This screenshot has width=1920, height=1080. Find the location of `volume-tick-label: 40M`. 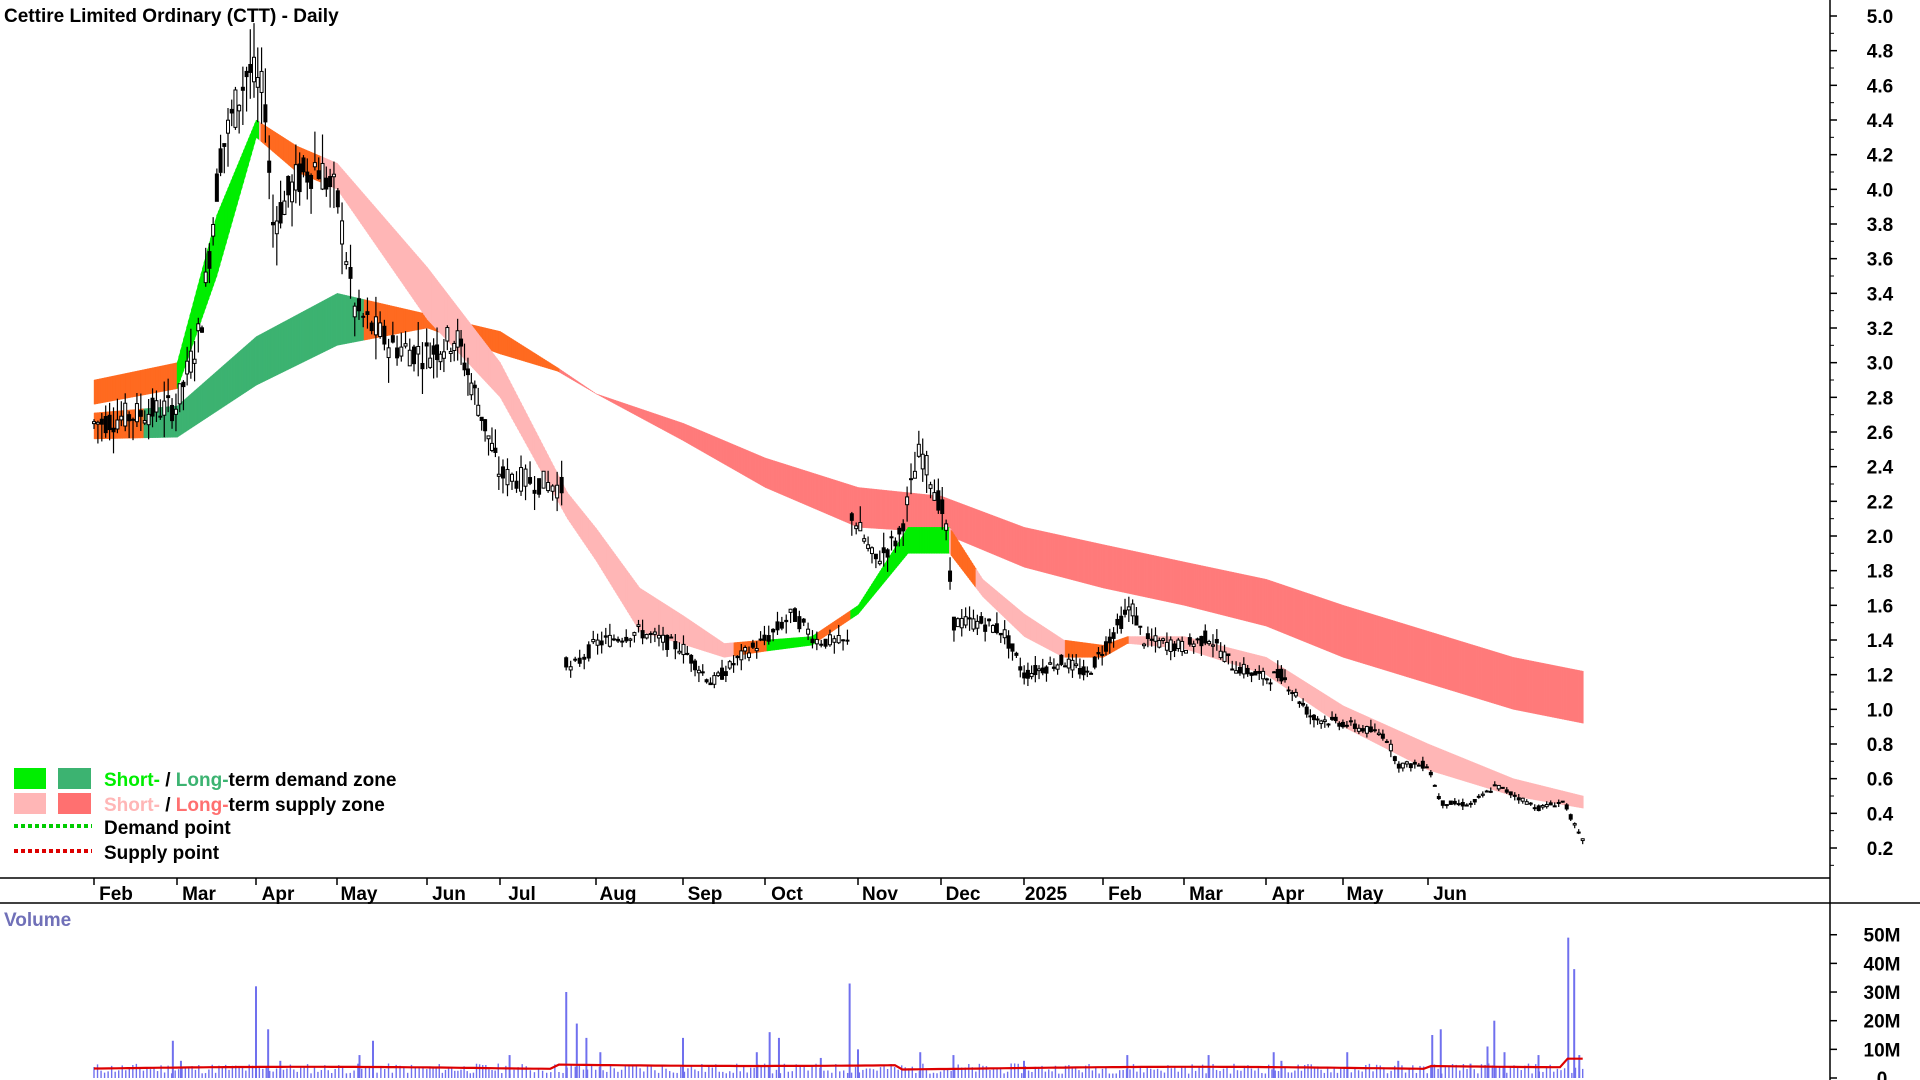

volume-tick-label: 40M is located at coordinates (1882, 964).